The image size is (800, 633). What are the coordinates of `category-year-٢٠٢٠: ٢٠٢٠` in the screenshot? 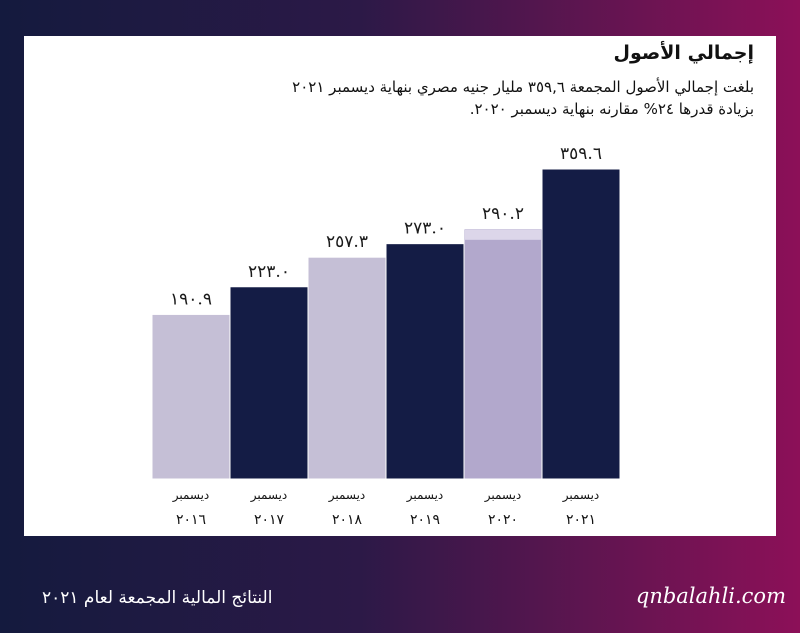 It's located at (503, 520).